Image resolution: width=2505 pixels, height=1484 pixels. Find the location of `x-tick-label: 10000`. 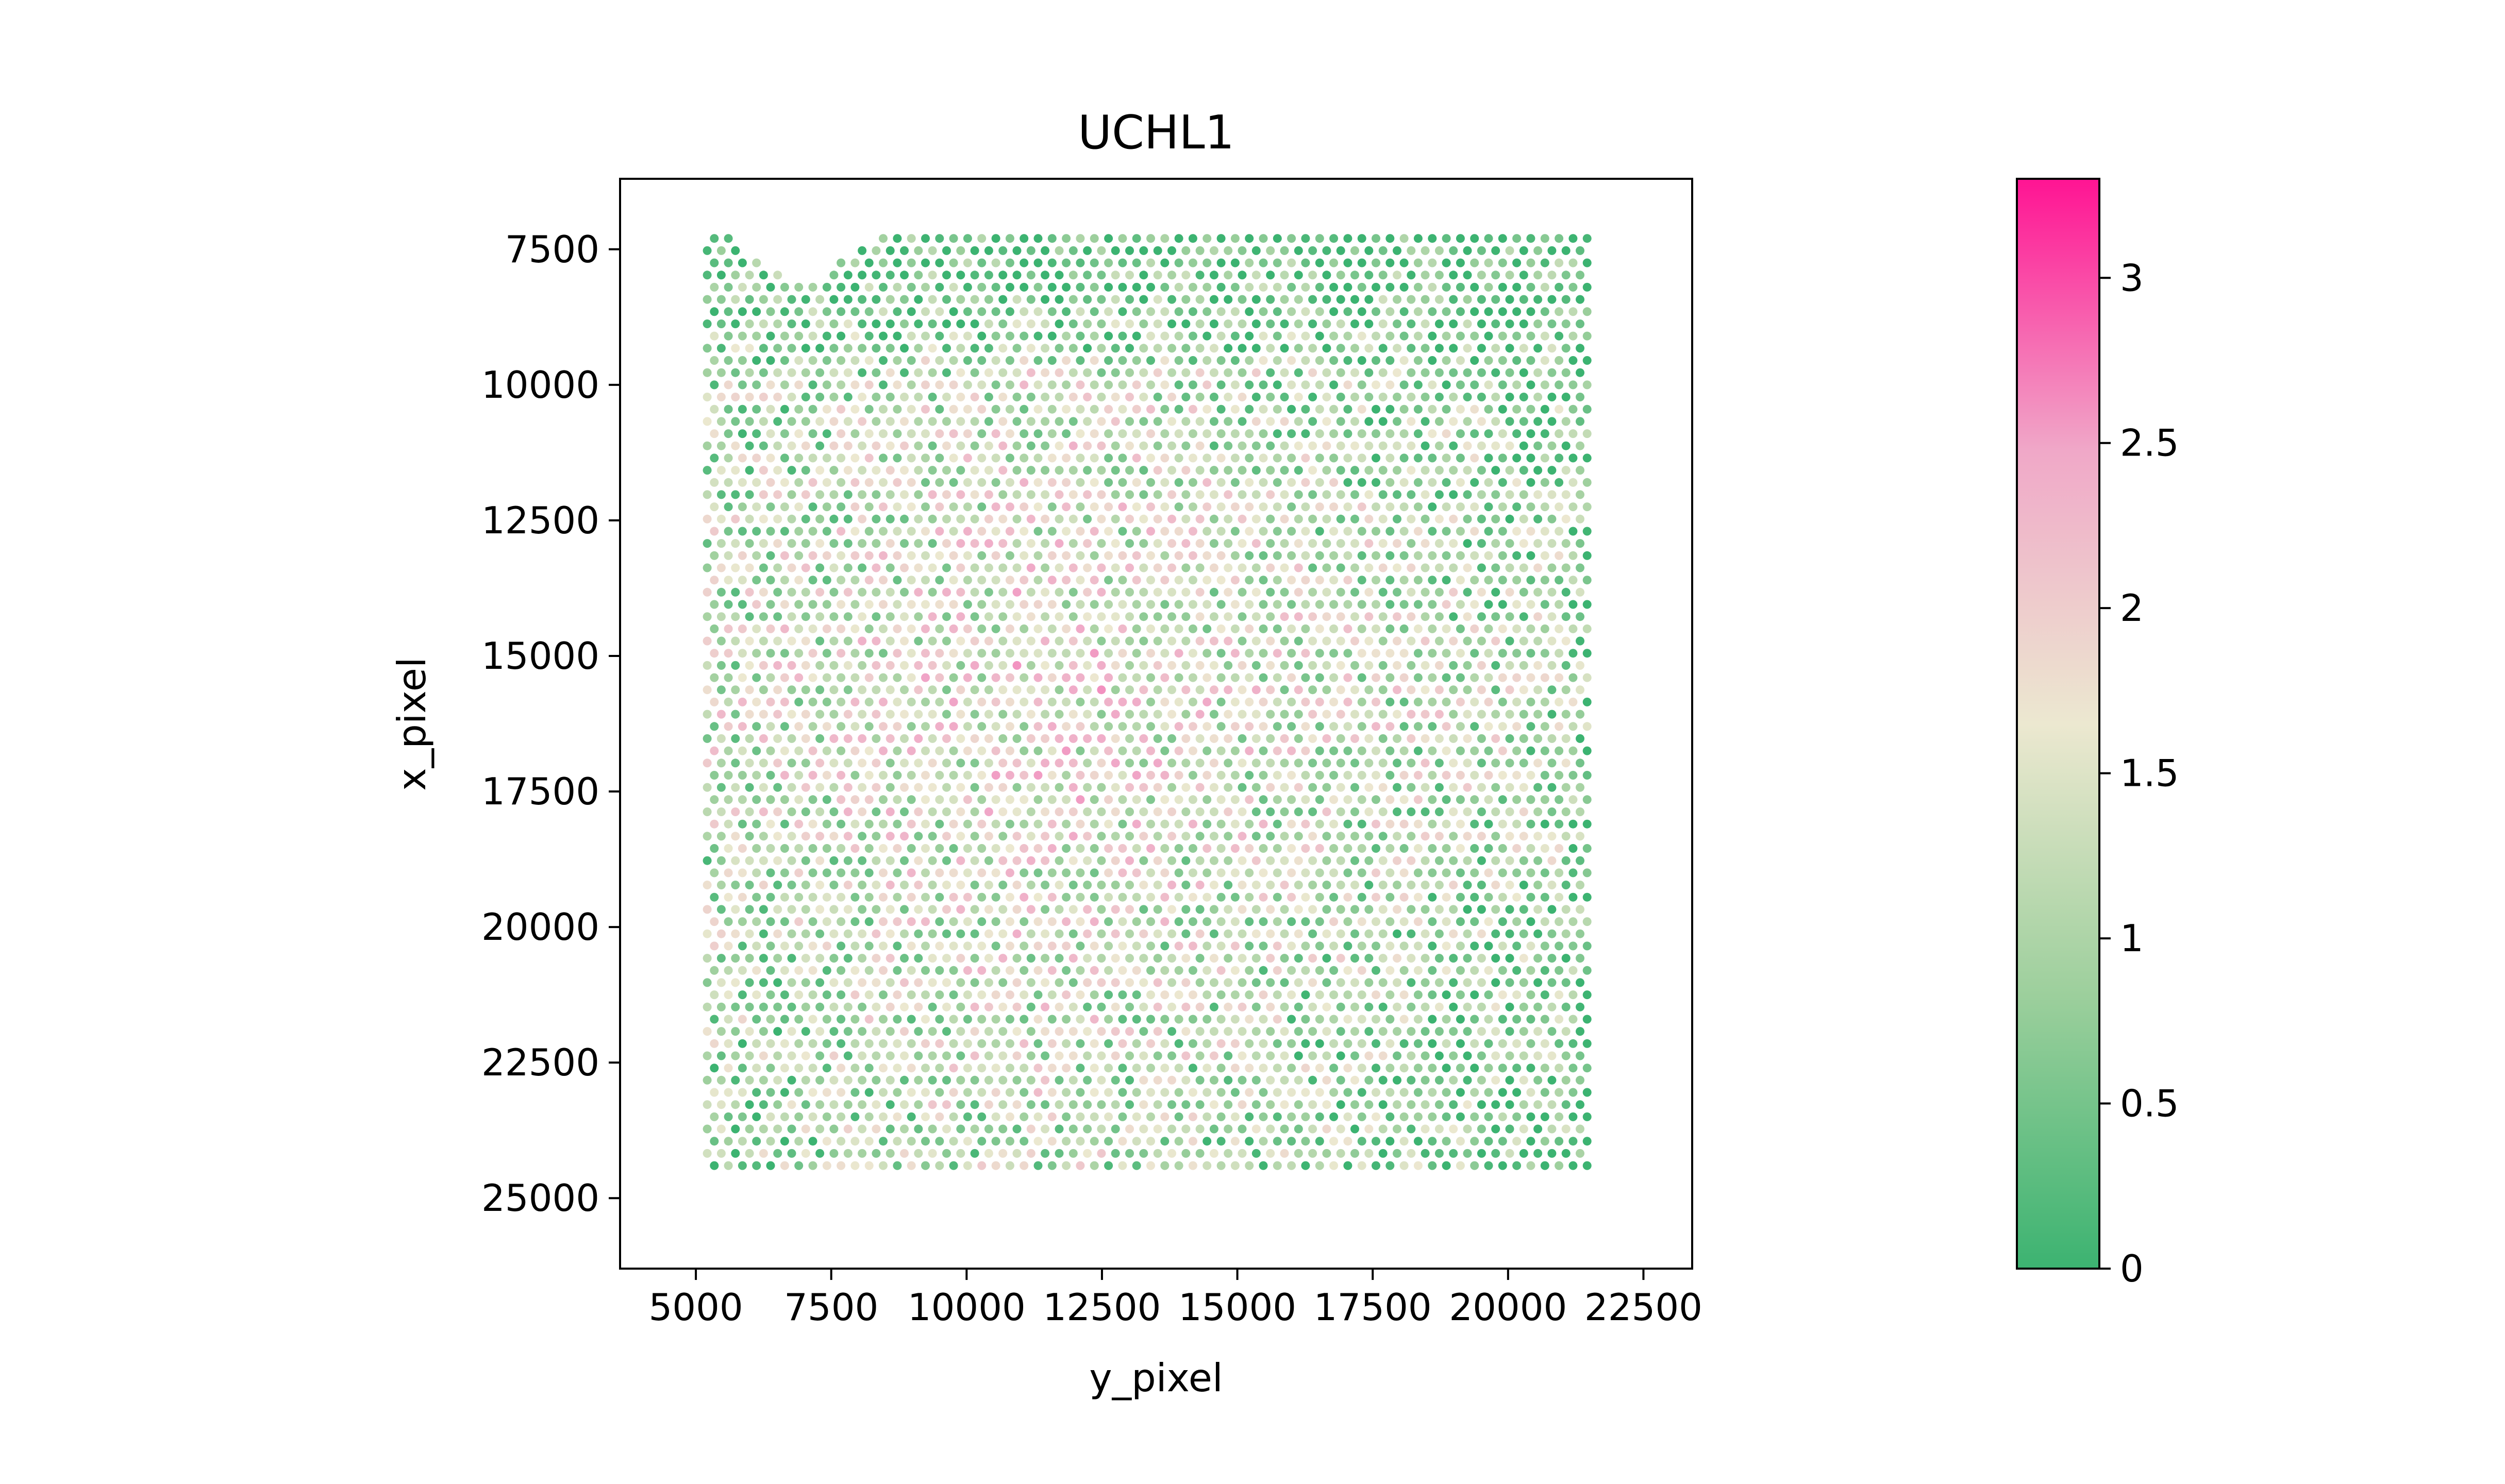

x-tick-label: 10000 is located at coordinates (967, 1307).